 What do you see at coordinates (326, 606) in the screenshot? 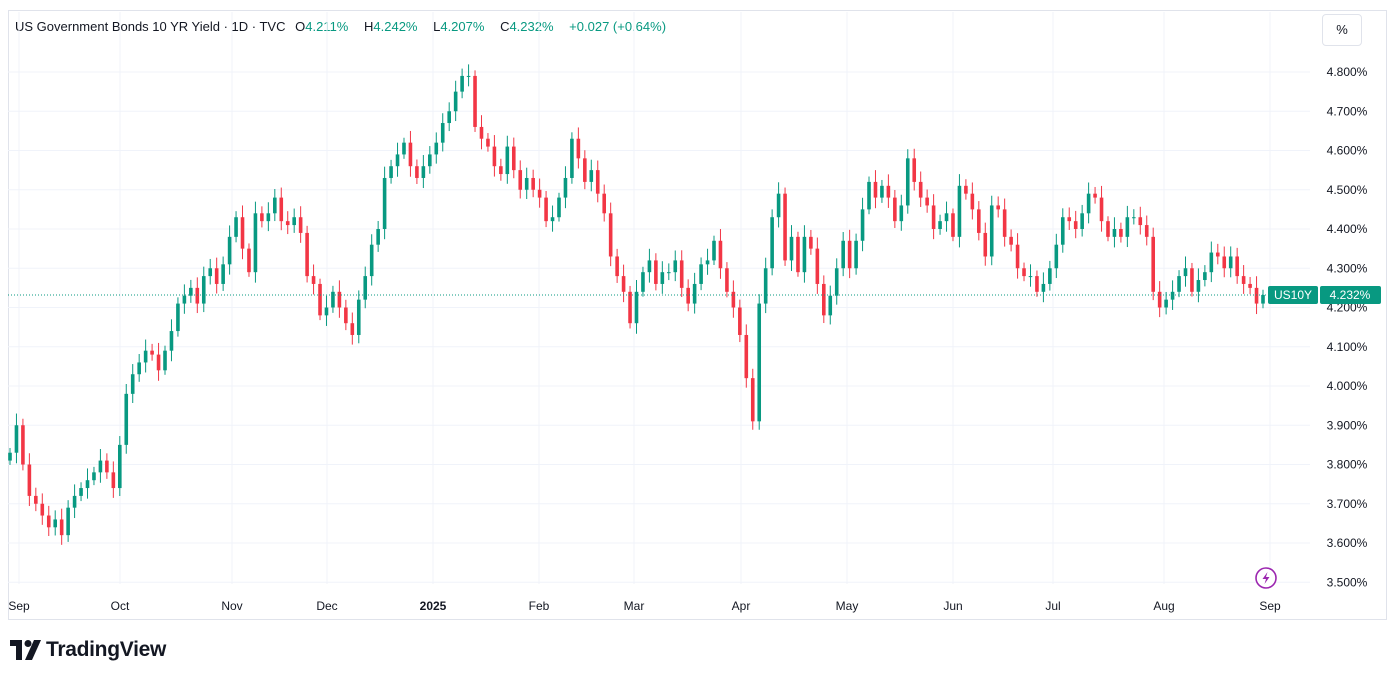
I see `x-tick-label: Dec` at bounding box center [326, 606].